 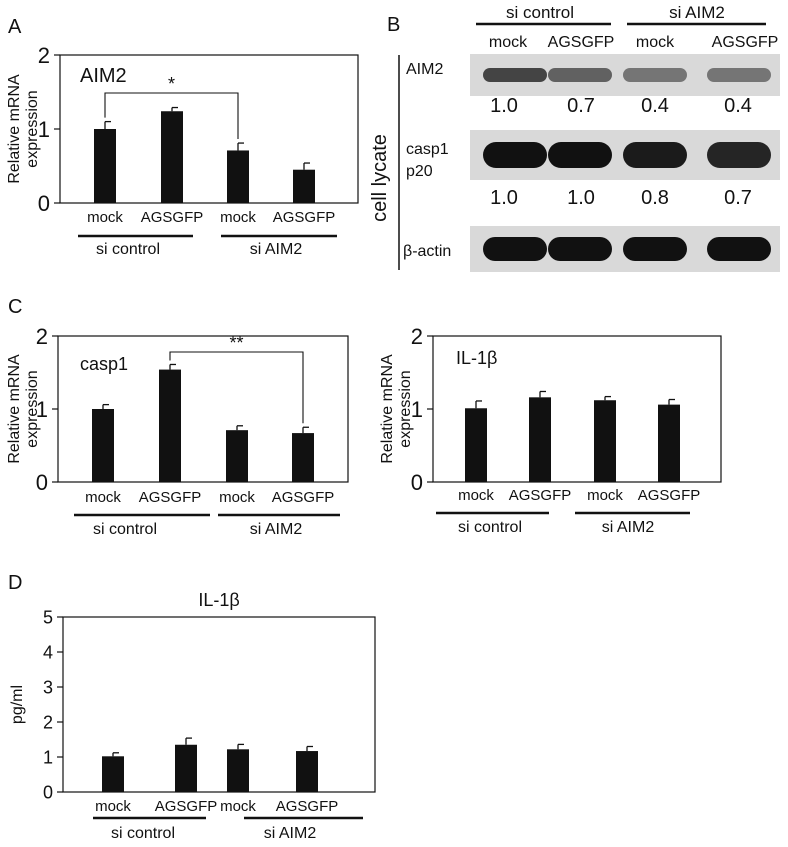 What do you see at coordinates (17, 704) in the screenshot?
I see `y-axis-label: pg/ml` at bounding box center [17, 704].